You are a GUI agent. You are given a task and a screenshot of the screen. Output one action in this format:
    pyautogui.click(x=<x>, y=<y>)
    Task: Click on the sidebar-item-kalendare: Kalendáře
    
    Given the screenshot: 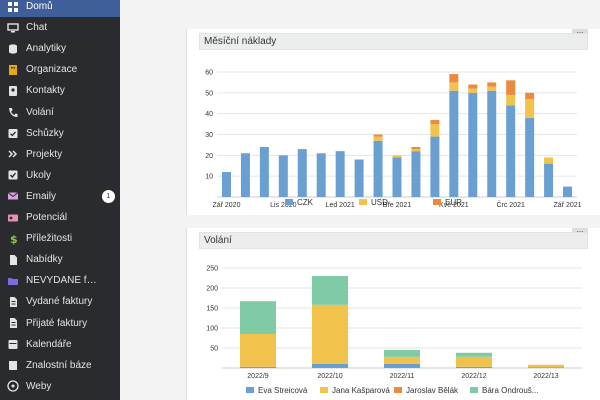 What is the action you would take?
    pyautogui.click(x=60, y=344)
    